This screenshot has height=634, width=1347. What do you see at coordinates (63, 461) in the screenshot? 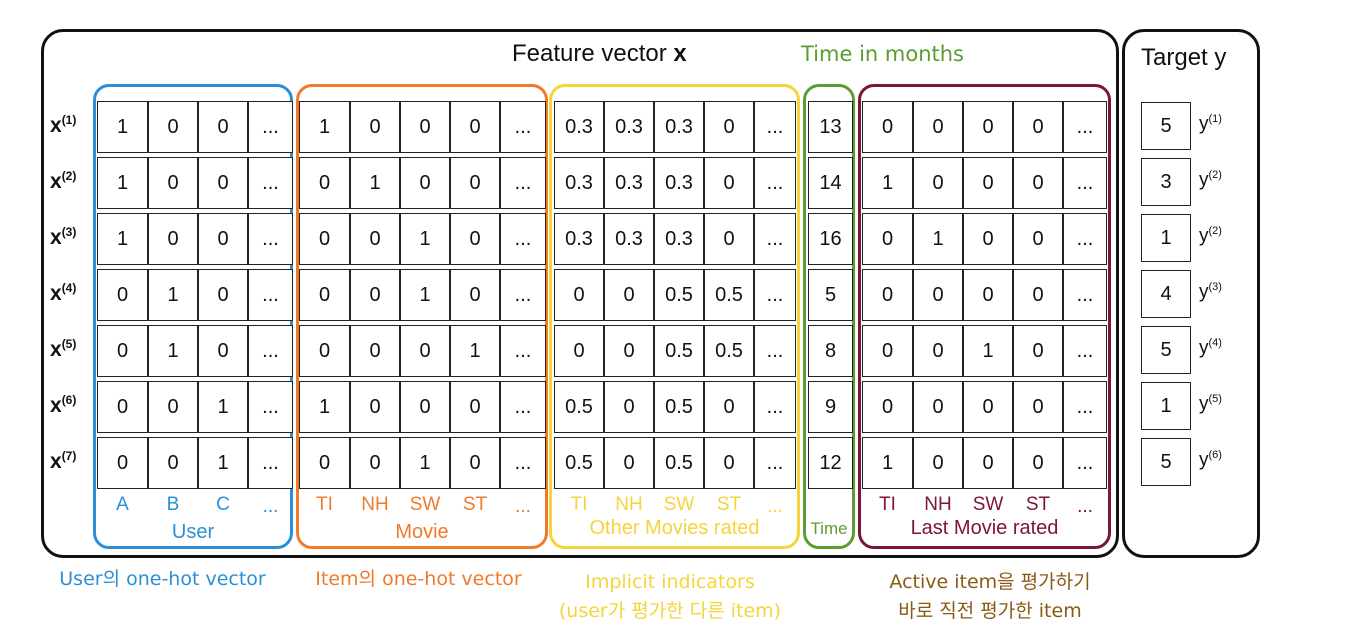
I see `row-label: x(7)` at bounding box center [63, 461].